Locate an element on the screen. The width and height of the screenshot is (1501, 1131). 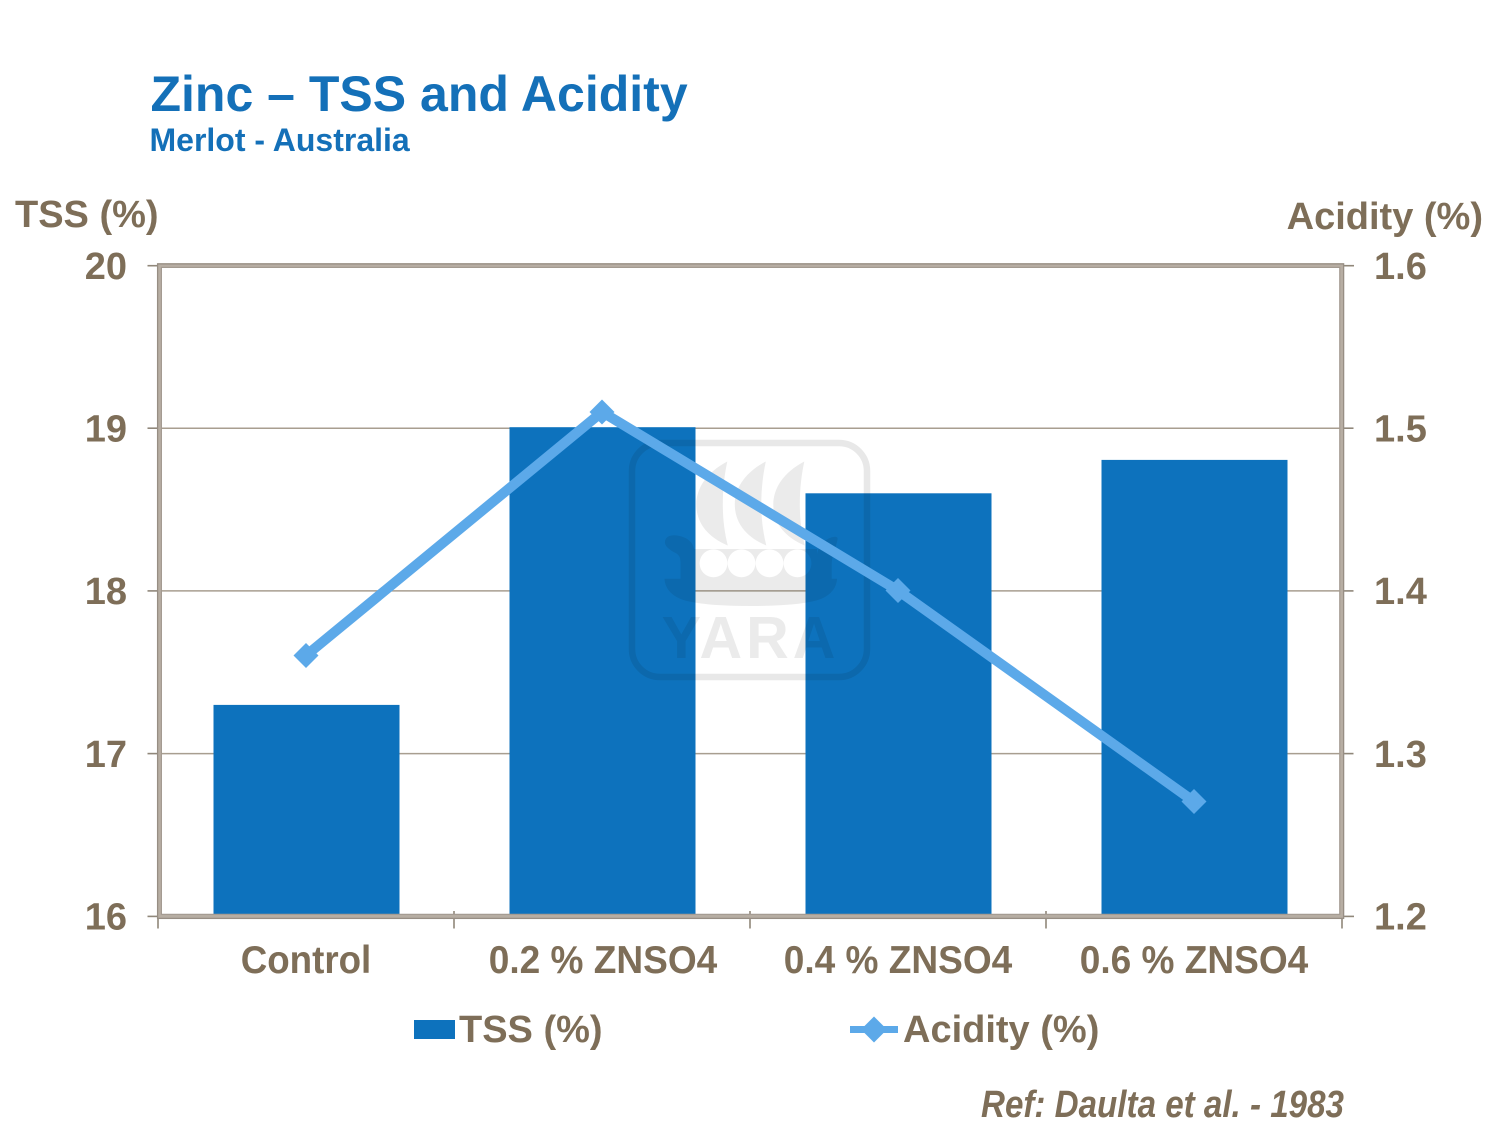
svg-text: Zinc – TSS and Acidity is located at coordinates (419, 94).